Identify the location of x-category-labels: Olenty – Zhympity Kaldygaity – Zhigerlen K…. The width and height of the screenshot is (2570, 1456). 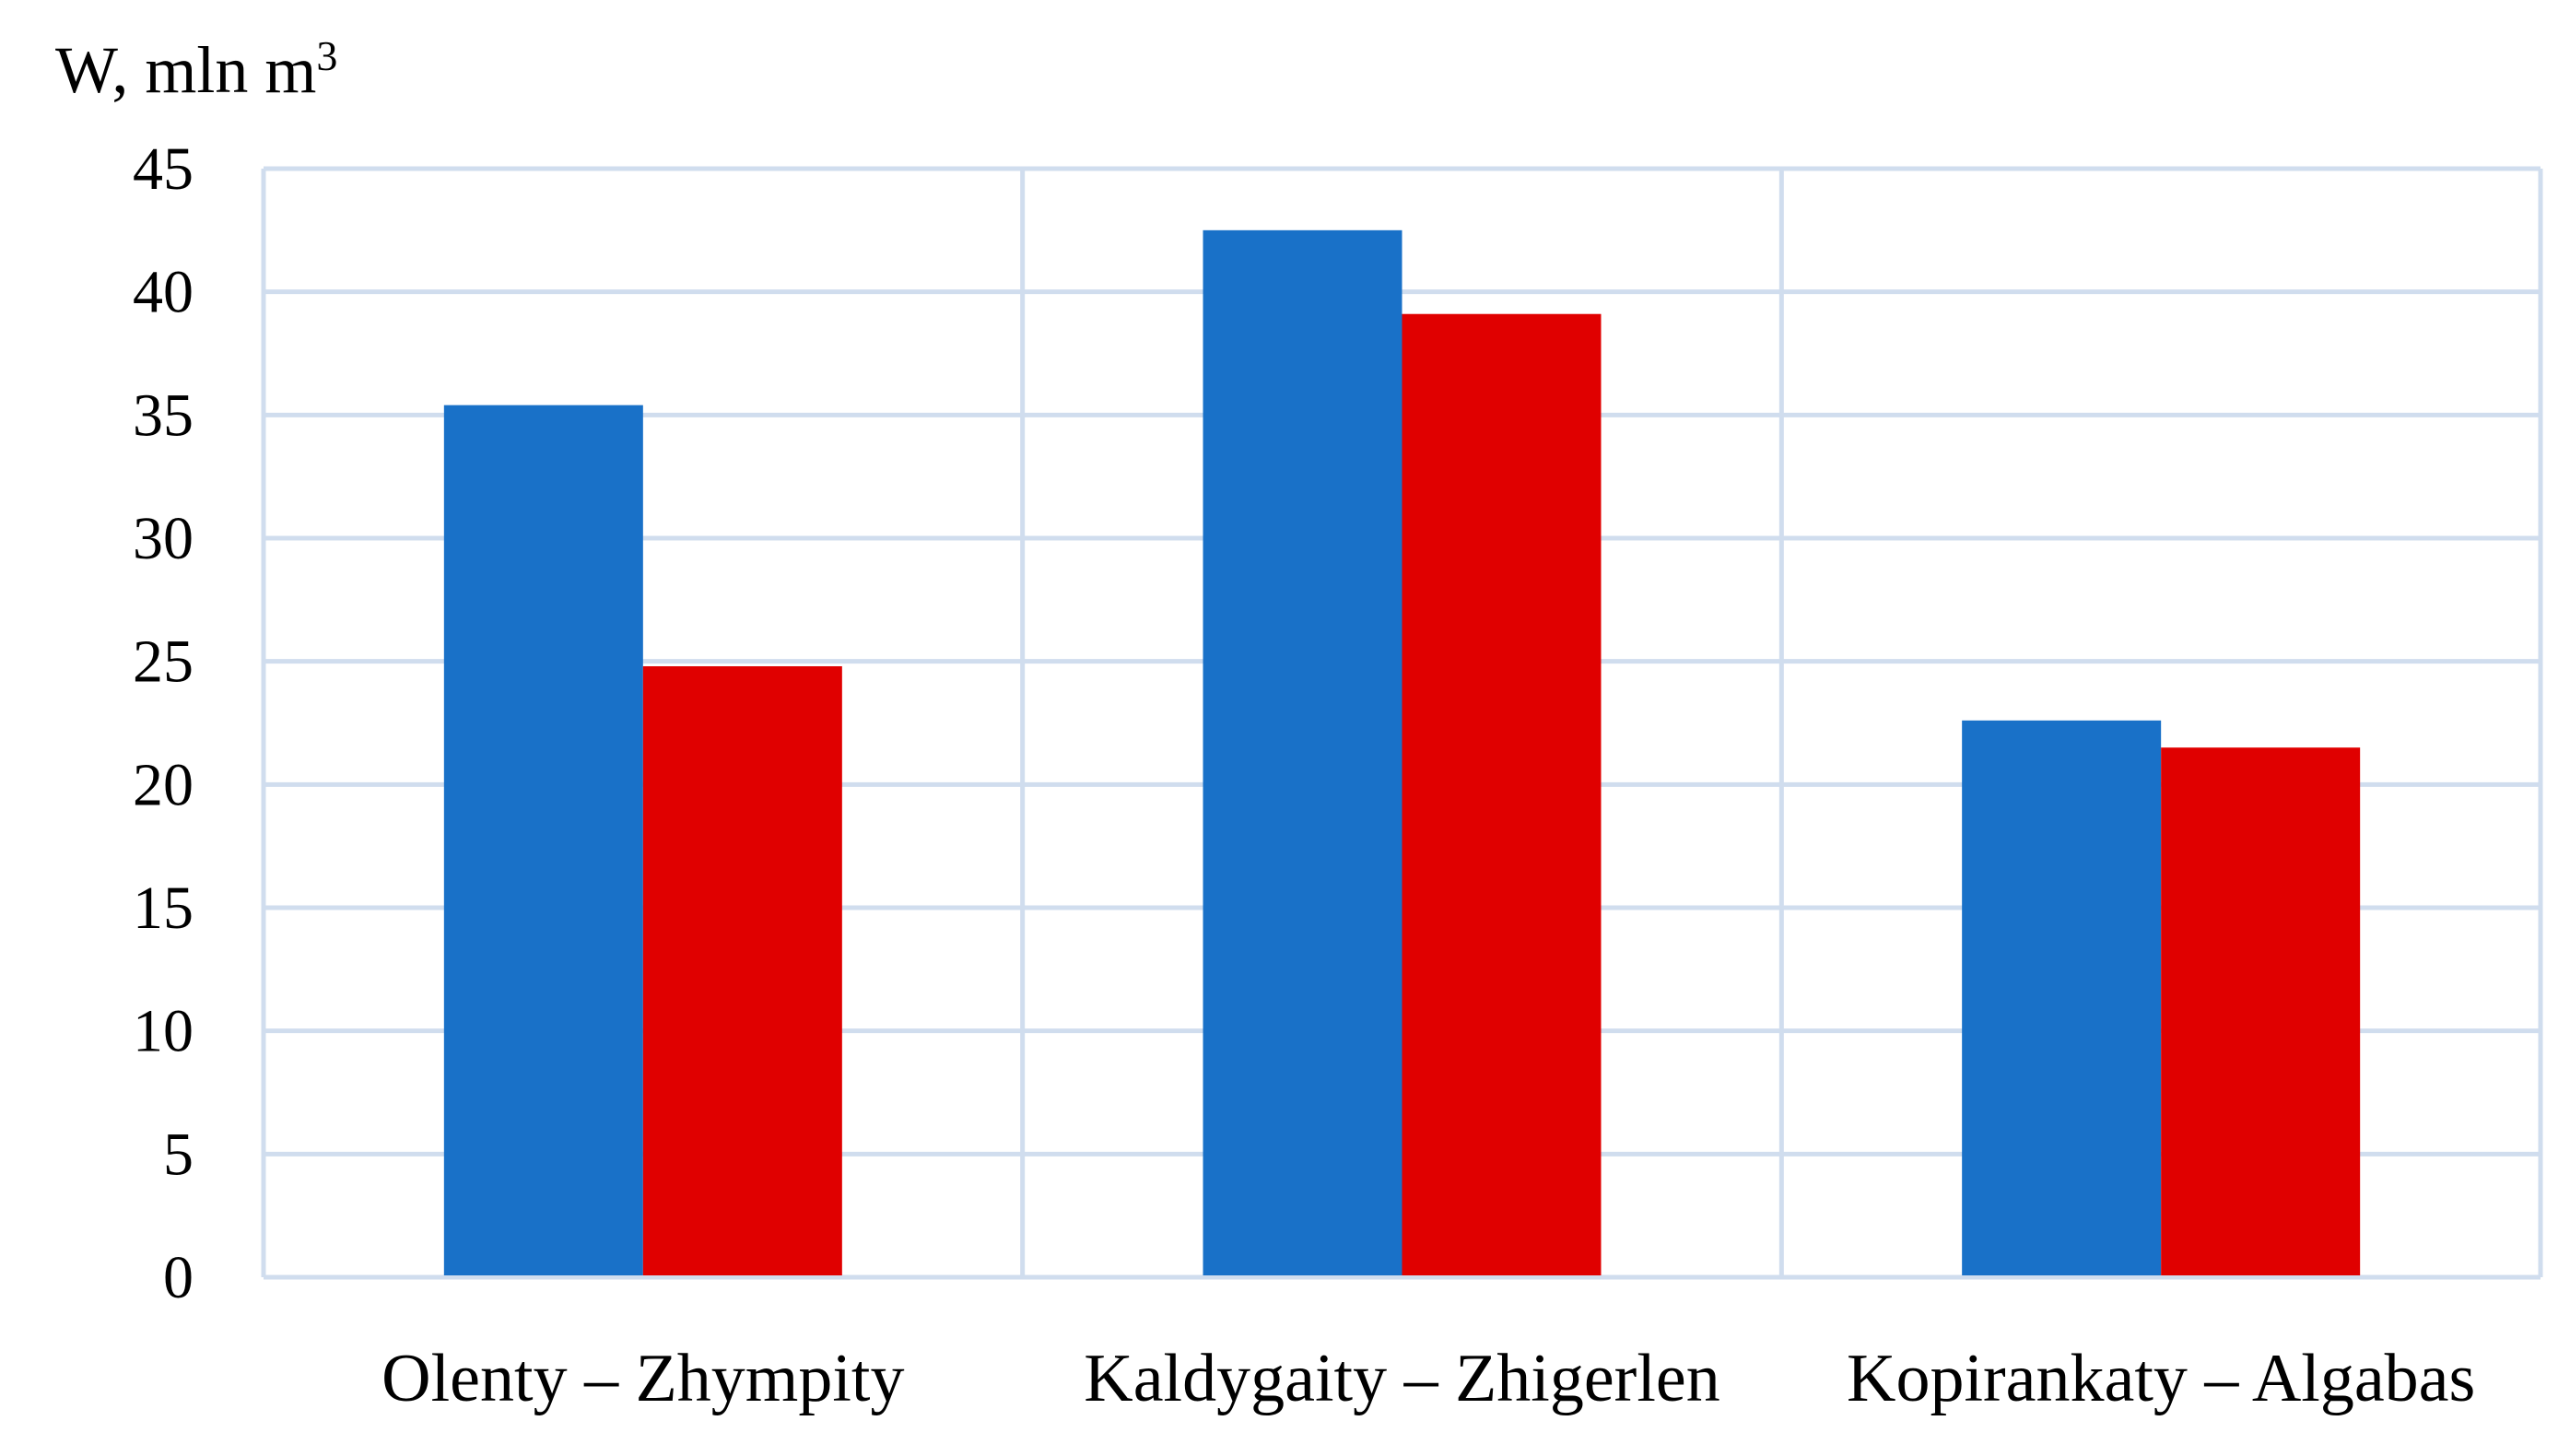
(1428, 1378).